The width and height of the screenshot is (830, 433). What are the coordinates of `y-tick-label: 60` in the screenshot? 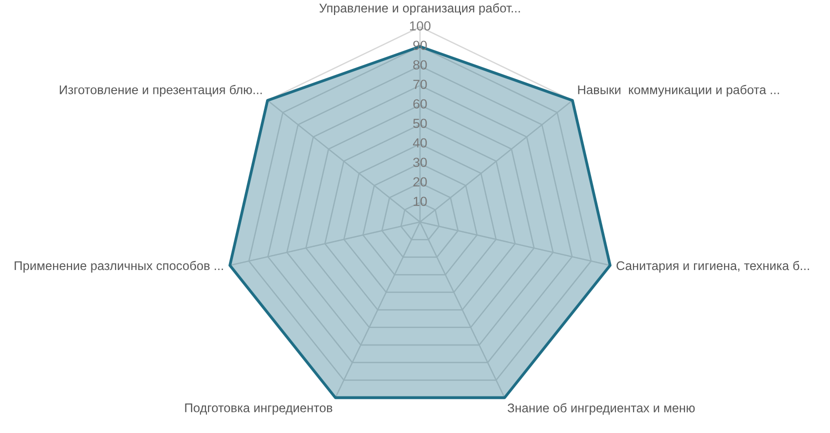 It's located at (420, 104).